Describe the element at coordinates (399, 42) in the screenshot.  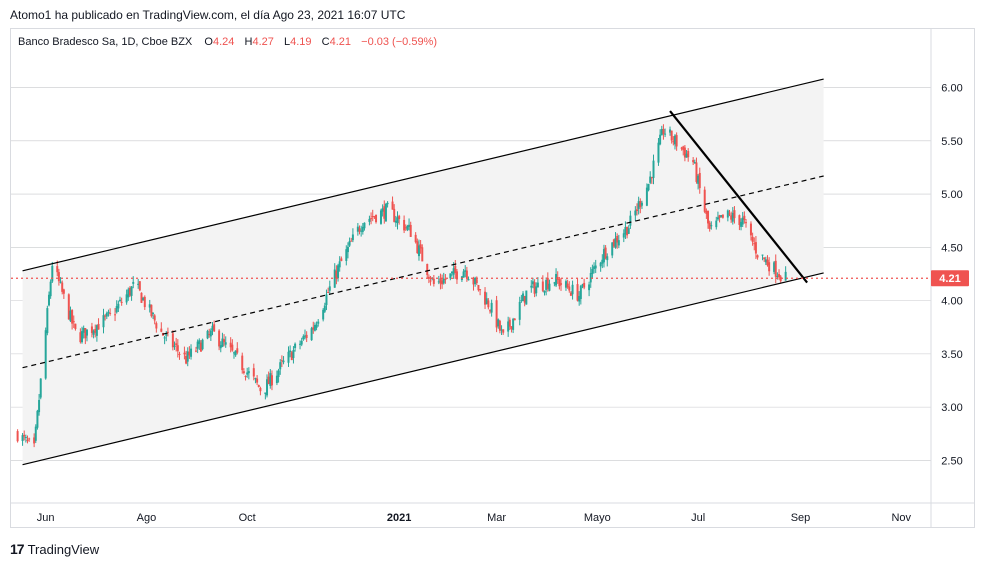
I see `legend-change: −0.03 (−0.59%)` at that location.